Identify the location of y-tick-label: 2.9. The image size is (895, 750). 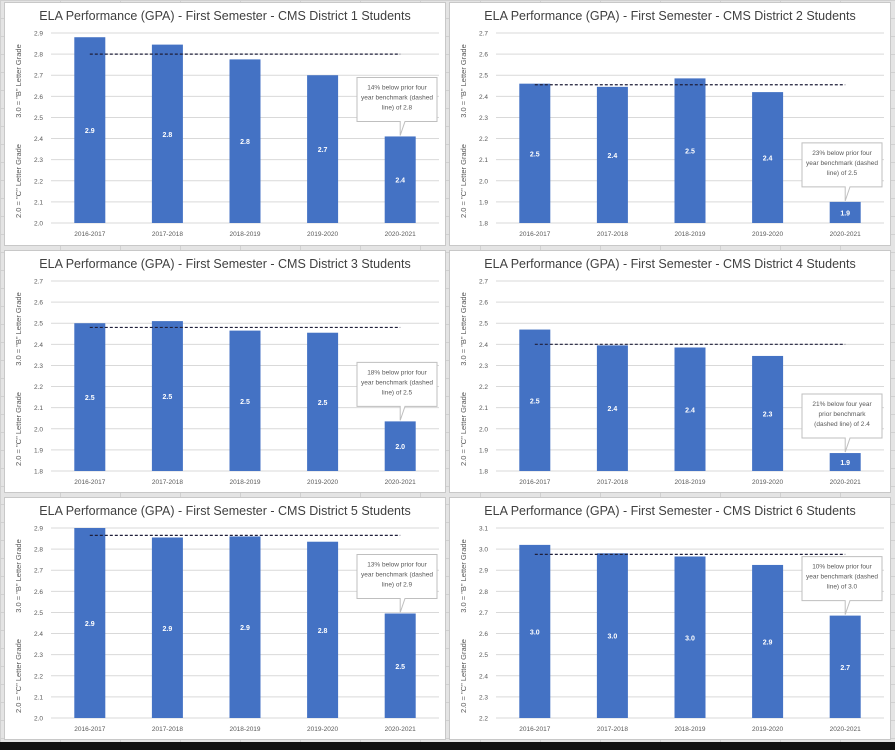
(483, 571).